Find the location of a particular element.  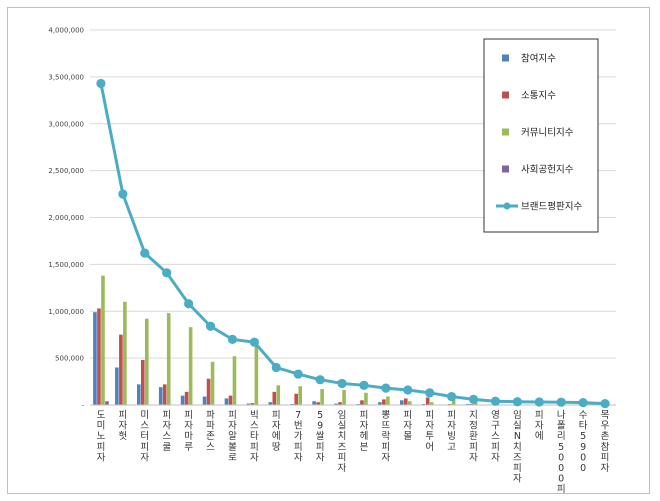

legend-label-2: 커뮤니티지수 is located at coordinates (547, 133).